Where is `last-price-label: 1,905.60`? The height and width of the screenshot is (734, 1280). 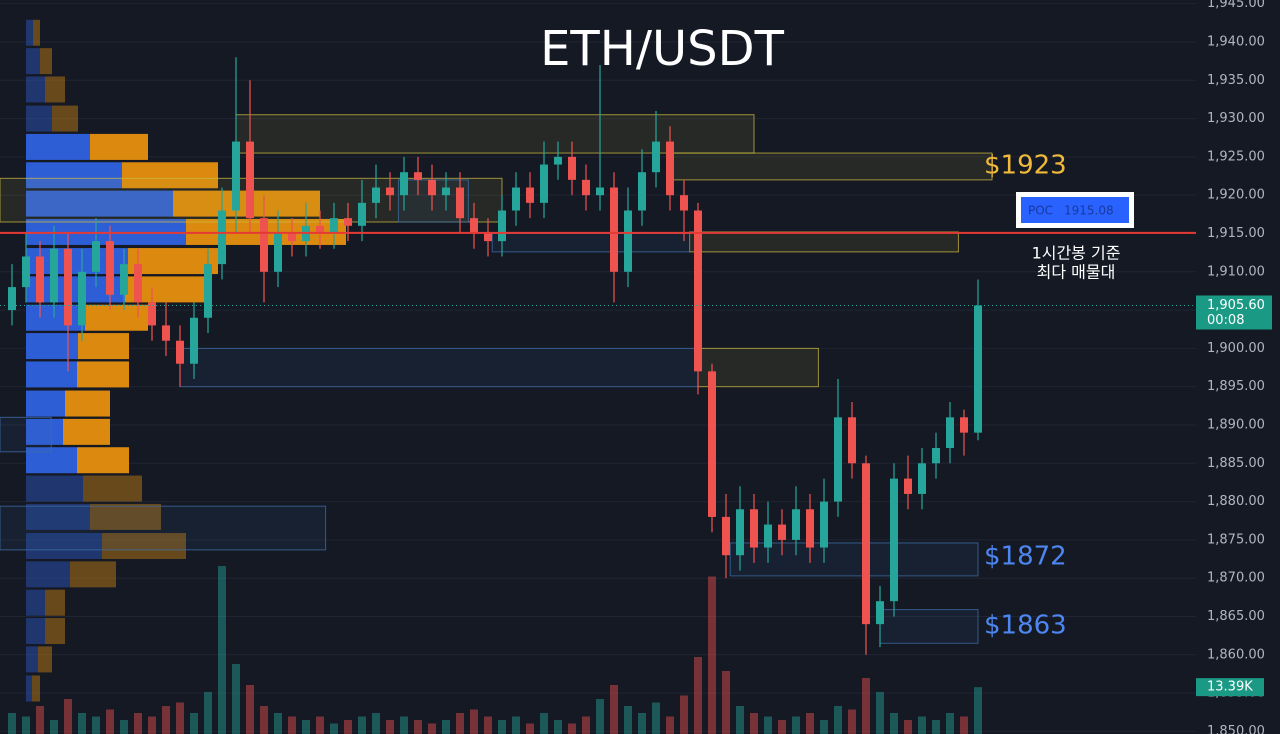 last-price-label: 1,905.60 is located at coordinates (1236, 305).